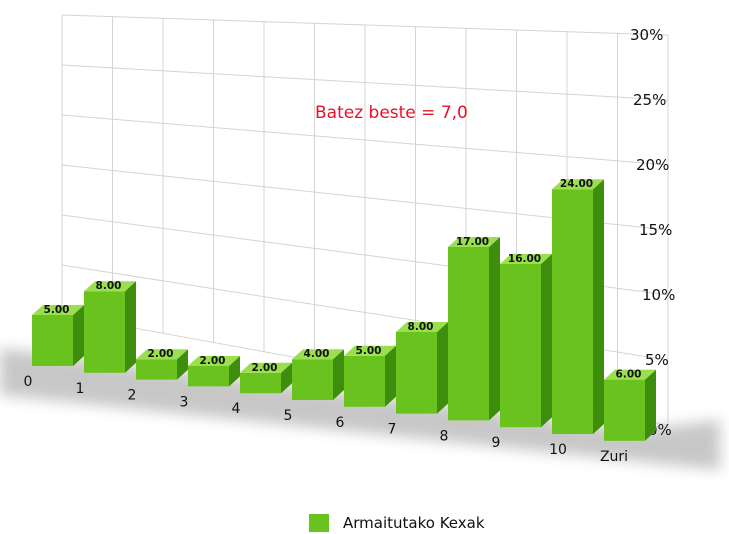 This screenshot has width=729, height=534. What do you see at coordinates (414, 523) in the screenshot?
I see `legend-label: Armaitutako Kexak` at bounding box center [414, 523].